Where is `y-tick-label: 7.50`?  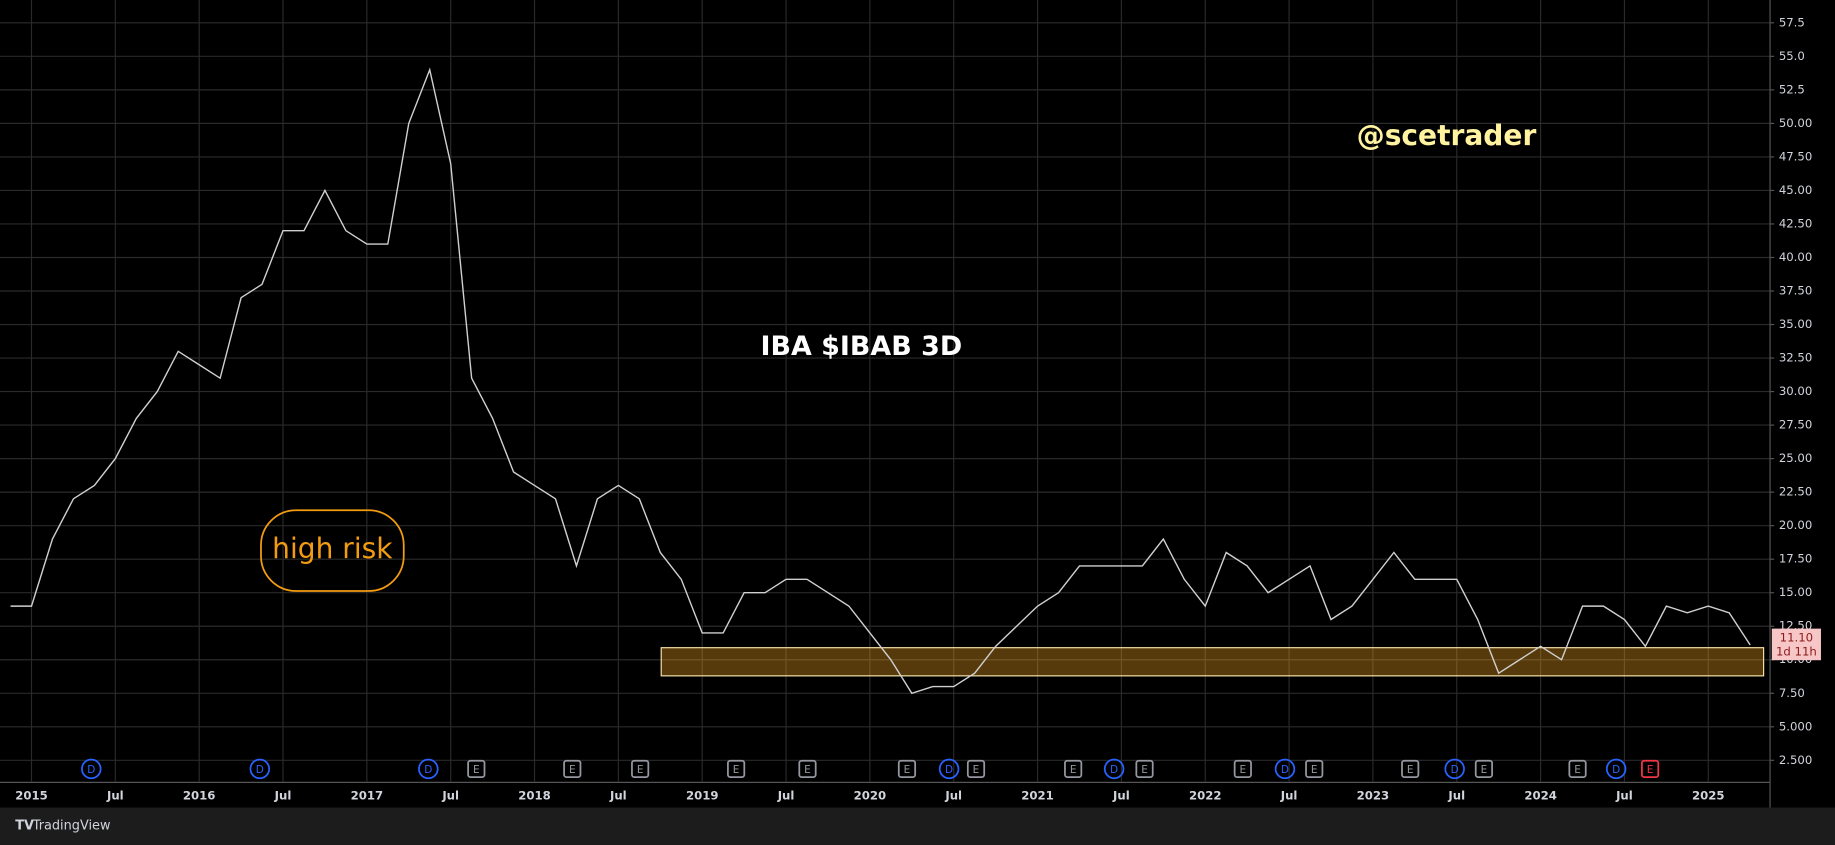 y-tick-label: 7.50 is located at coordinates (1792, 693).